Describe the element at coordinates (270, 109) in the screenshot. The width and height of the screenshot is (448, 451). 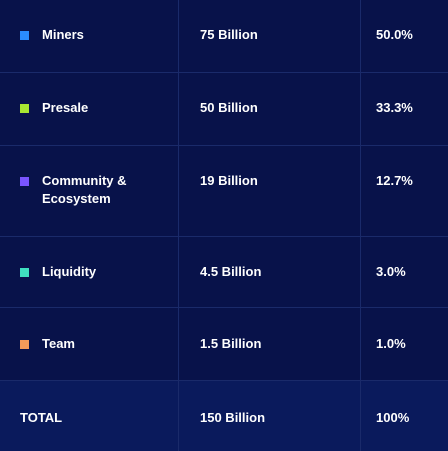
I see `allocation-amount-cell: 50 Billion` at that location.